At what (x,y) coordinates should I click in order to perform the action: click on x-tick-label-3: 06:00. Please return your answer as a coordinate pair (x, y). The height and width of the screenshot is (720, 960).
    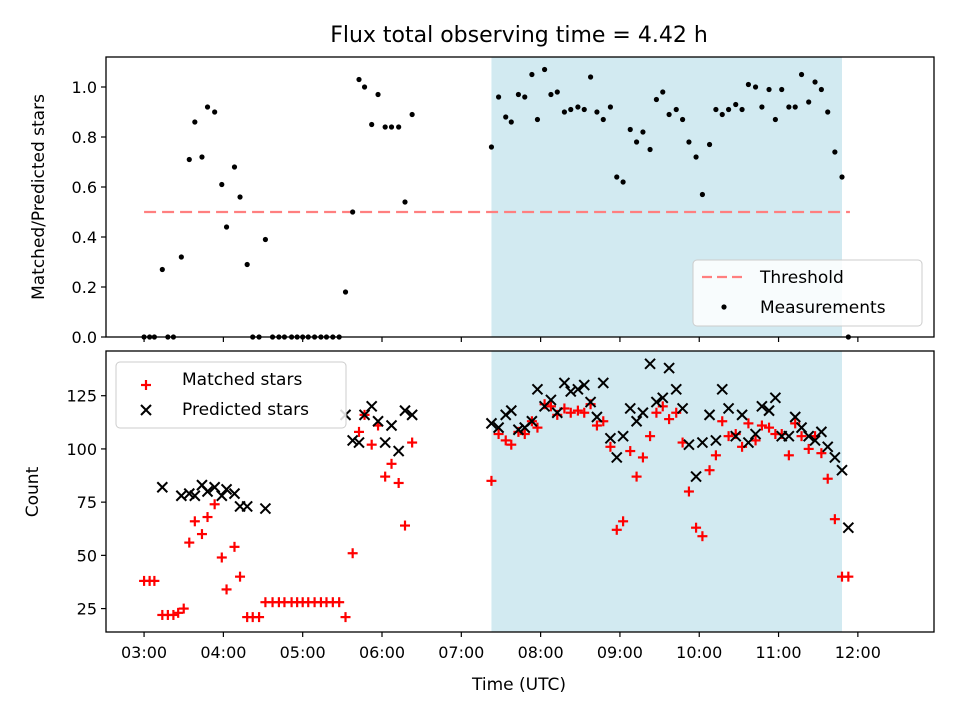
    Looking at the image, I should click on (382, 652).